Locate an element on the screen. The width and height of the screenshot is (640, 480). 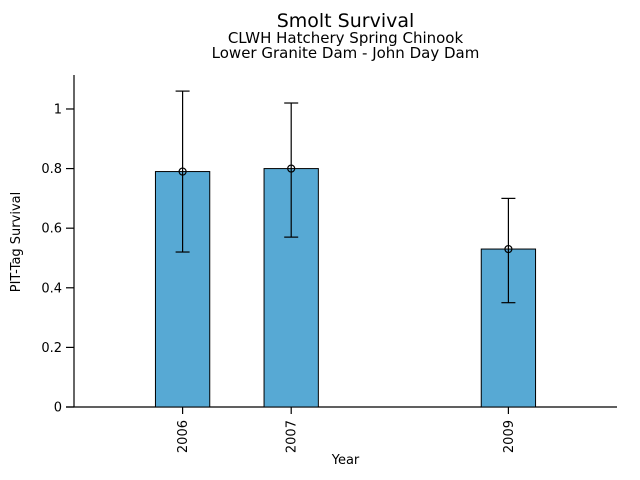
y-tick-label: 1 is located at coordinates (58, 109).